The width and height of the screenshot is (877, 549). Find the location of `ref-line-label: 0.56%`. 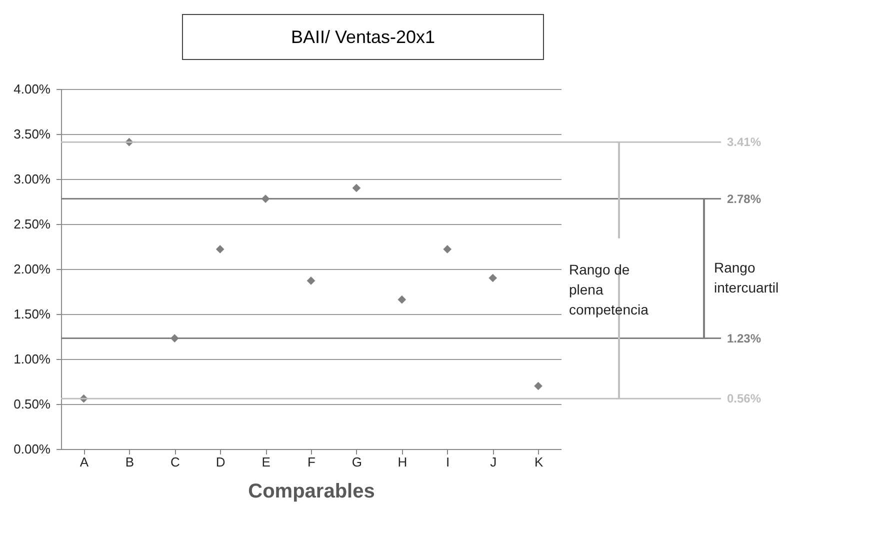

ref-line-label: 0.56% is located at coordinates (744, 399).